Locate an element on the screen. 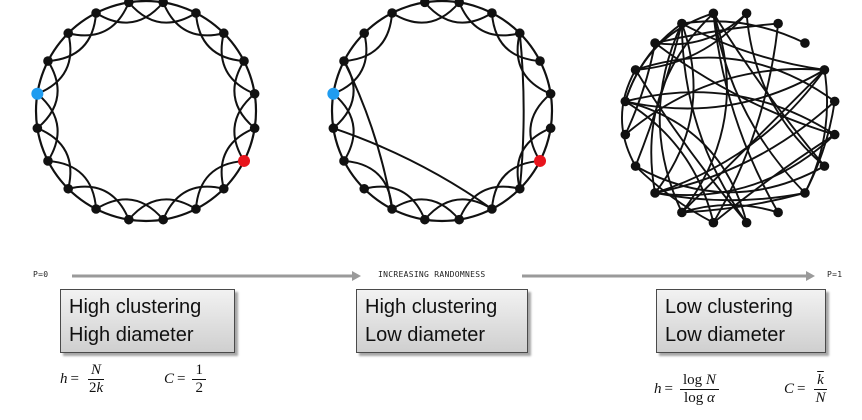  small-world-network is located at coordinates (441, 112).